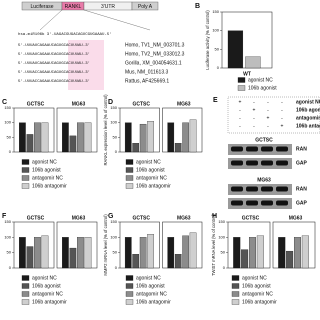 The image size is (320, 320). I want to click on species-label: Rattus, AF425669.1, so click(147, 81).